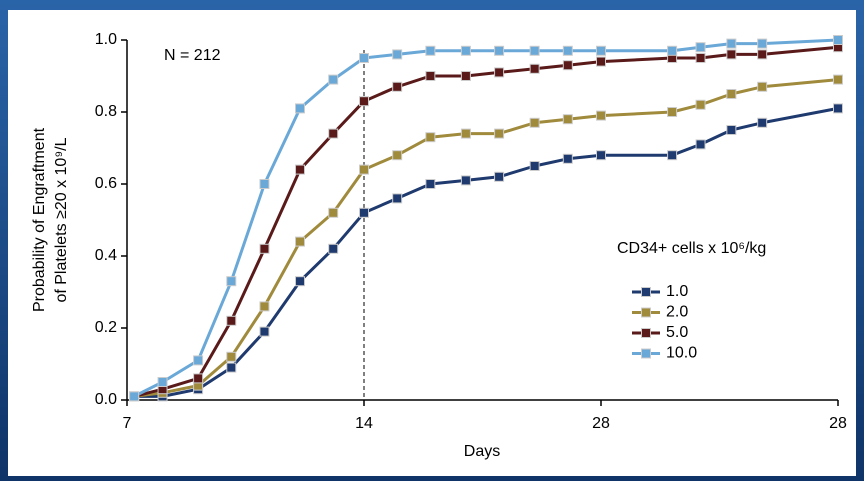 The image size is (864, 486). Describe the element at coordinates (106, 183) in the screenshot. I see `y-tick-label: 0.6` at that location.